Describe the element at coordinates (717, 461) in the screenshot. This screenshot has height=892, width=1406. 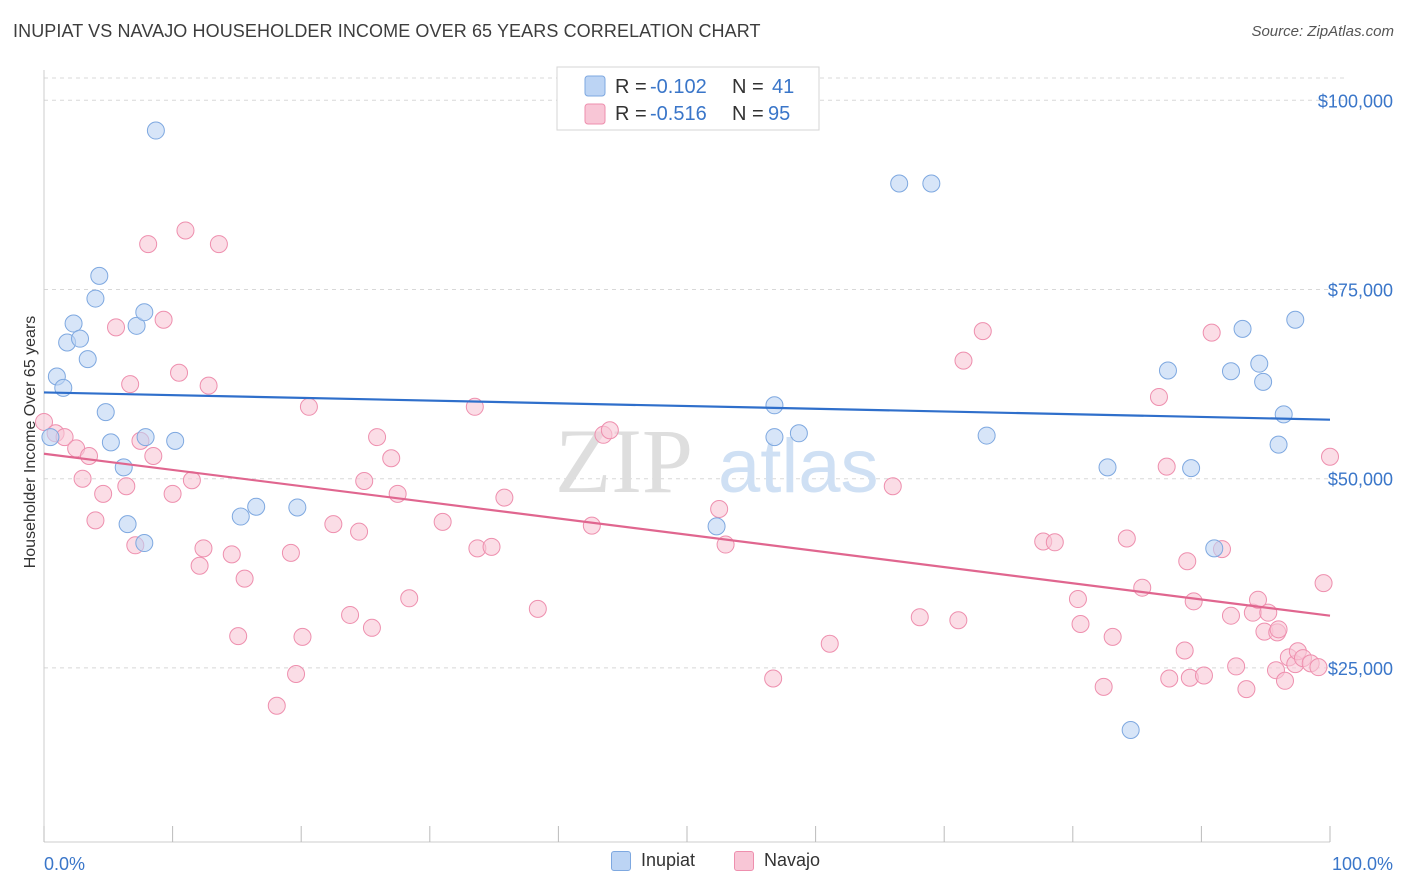
I see `watermark: ZIP atlas` at that location.